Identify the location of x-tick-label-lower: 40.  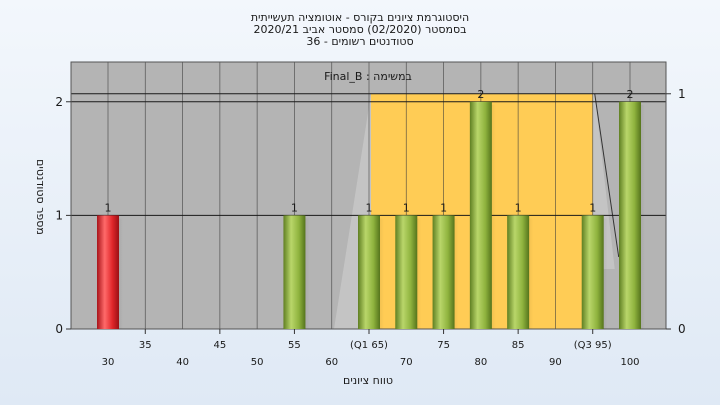
(182, 362).